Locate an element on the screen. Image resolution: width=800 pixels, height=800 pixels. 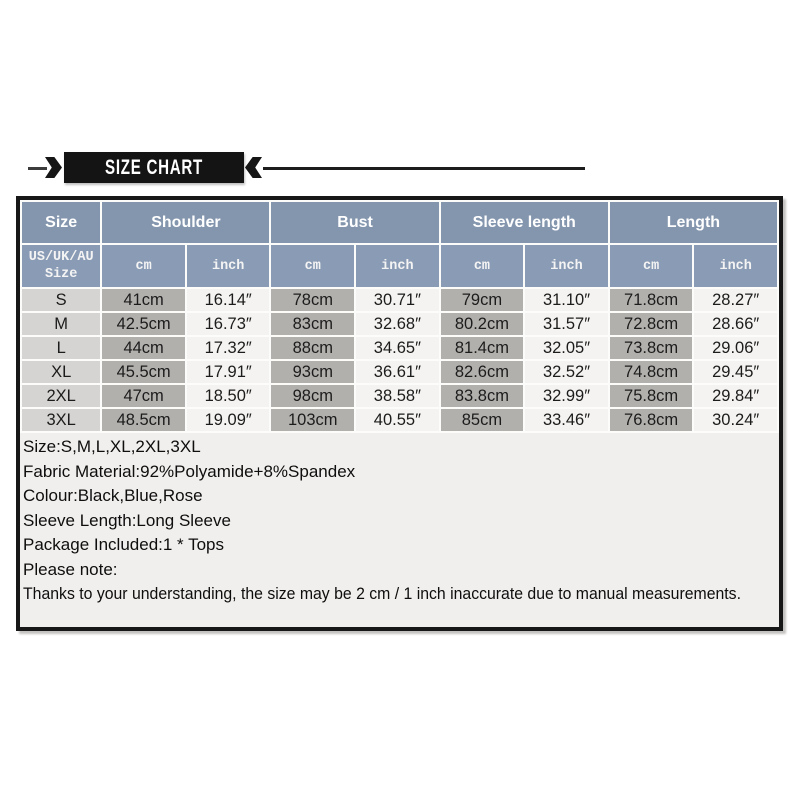
ribbon-right-fold-icon is located at coordinates (253, 167).